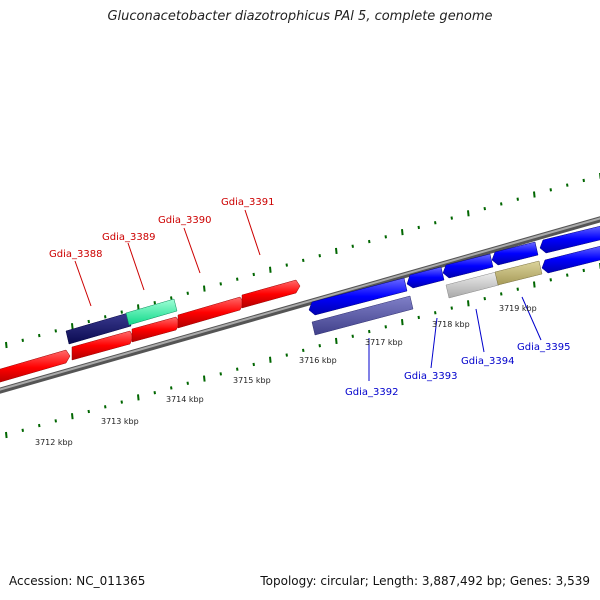 The height and width of the screenshot is (600, 600). What do you see at coordinates (247, 202) in the screenshot?
I see `gene-label: Gdia_3391` at bounding box center [247, 202].